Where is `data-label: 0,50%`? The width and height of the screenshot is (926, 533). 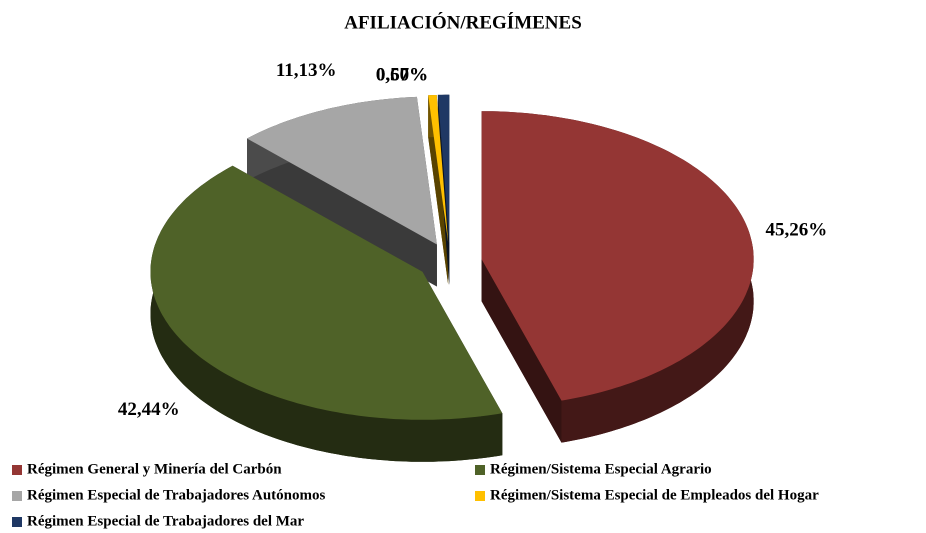
data-label: 0,50% is located at coordinates (402, 74).